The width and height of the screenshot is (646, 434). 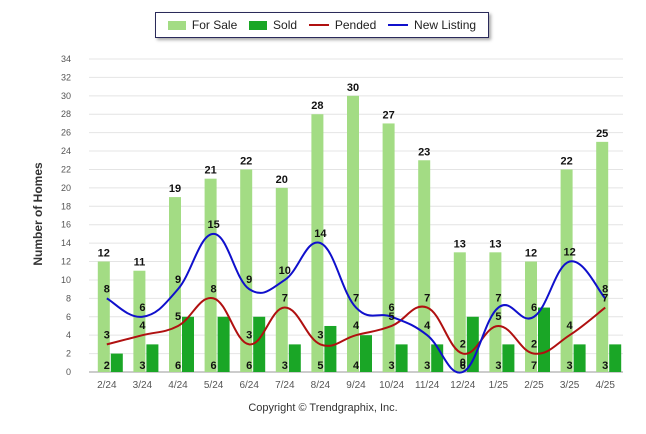 I want to click on new-listing-value-label: 0, so click(x=463, y=363).